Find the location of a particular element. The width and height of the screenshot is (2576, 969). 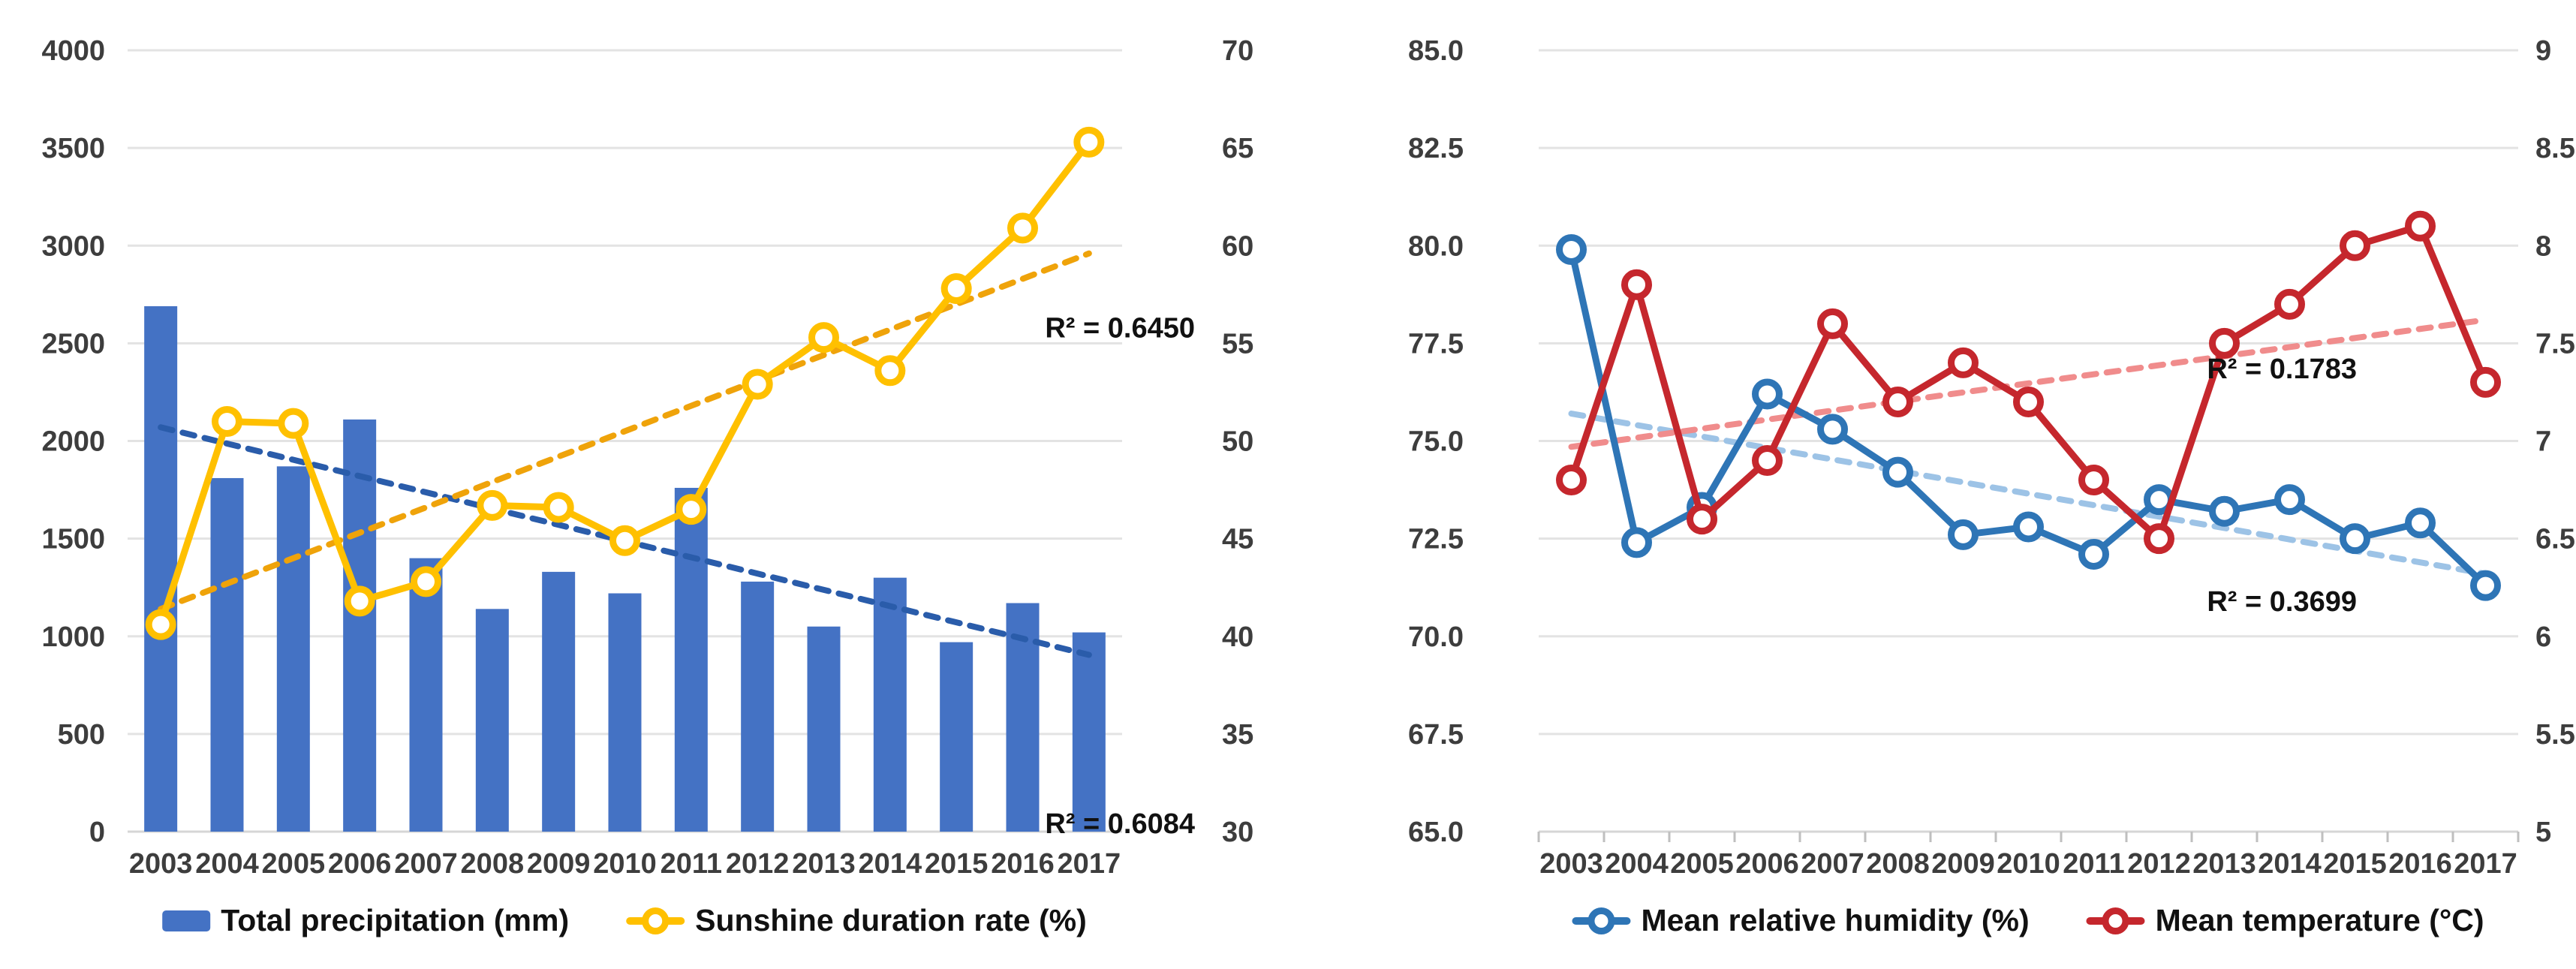

legend-label-temperature: Mean temperature (°C) is located at coordinates (2319, 920).